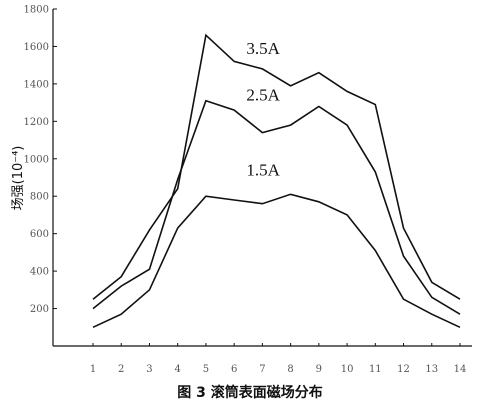 This screenshot has height=412, width=482. Describe the element at coordinates (39, 309) in the screenshot. I see `y-tick-label: 200` at that location.